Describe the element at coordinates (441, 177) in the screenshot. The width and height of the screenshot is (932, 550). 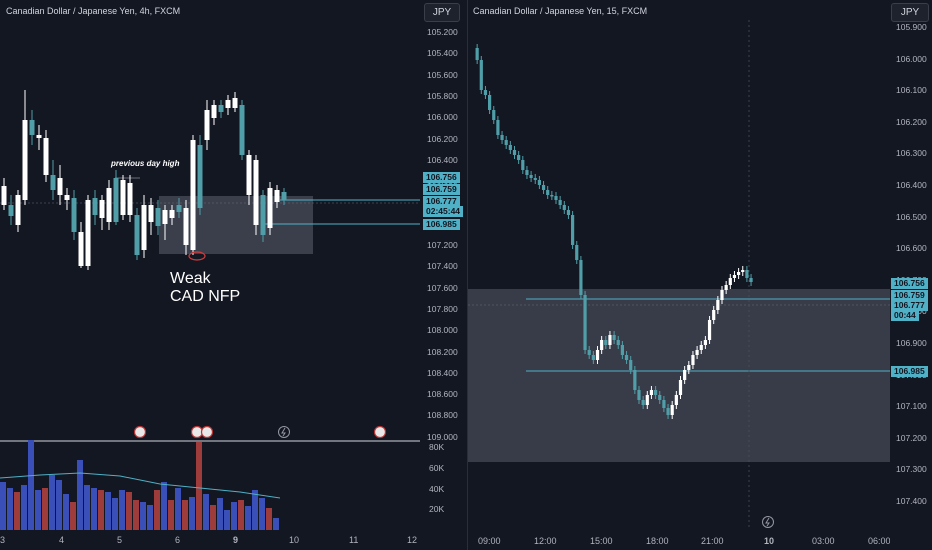
I see `left-price-tag-a: 106.756` at that location.